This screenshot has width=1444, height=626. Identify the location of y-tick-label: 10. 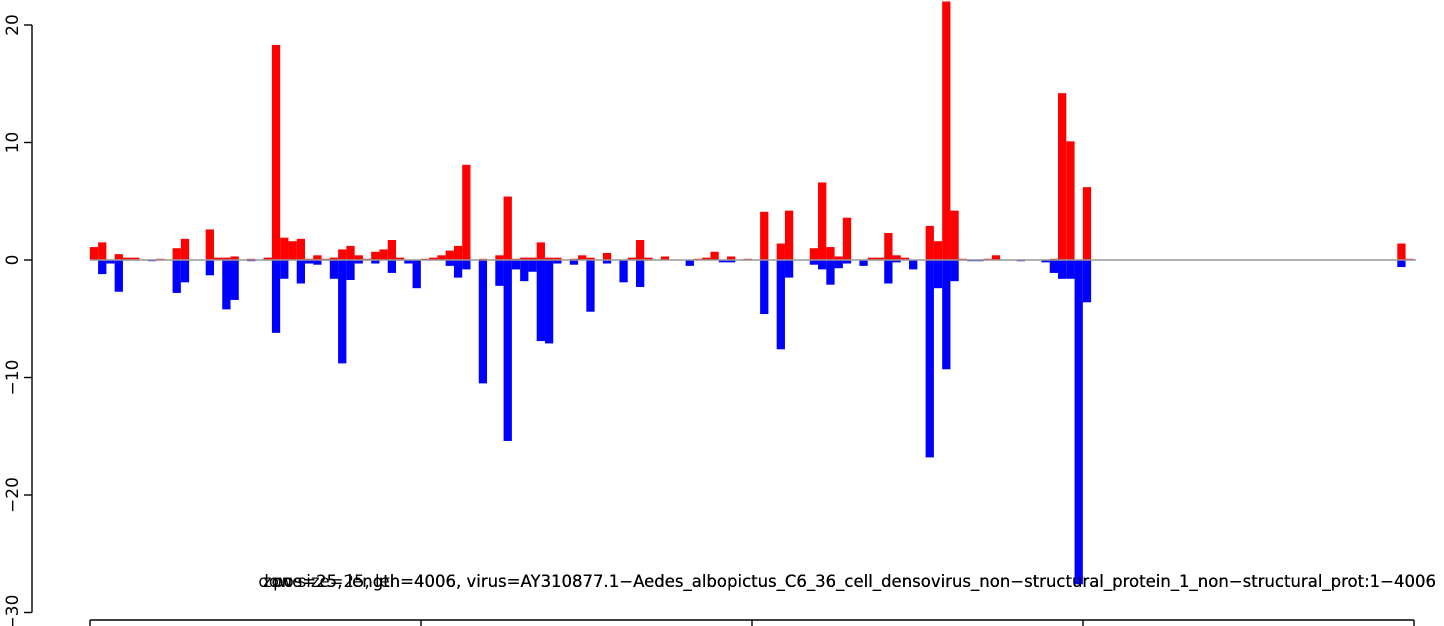
(13, 143).